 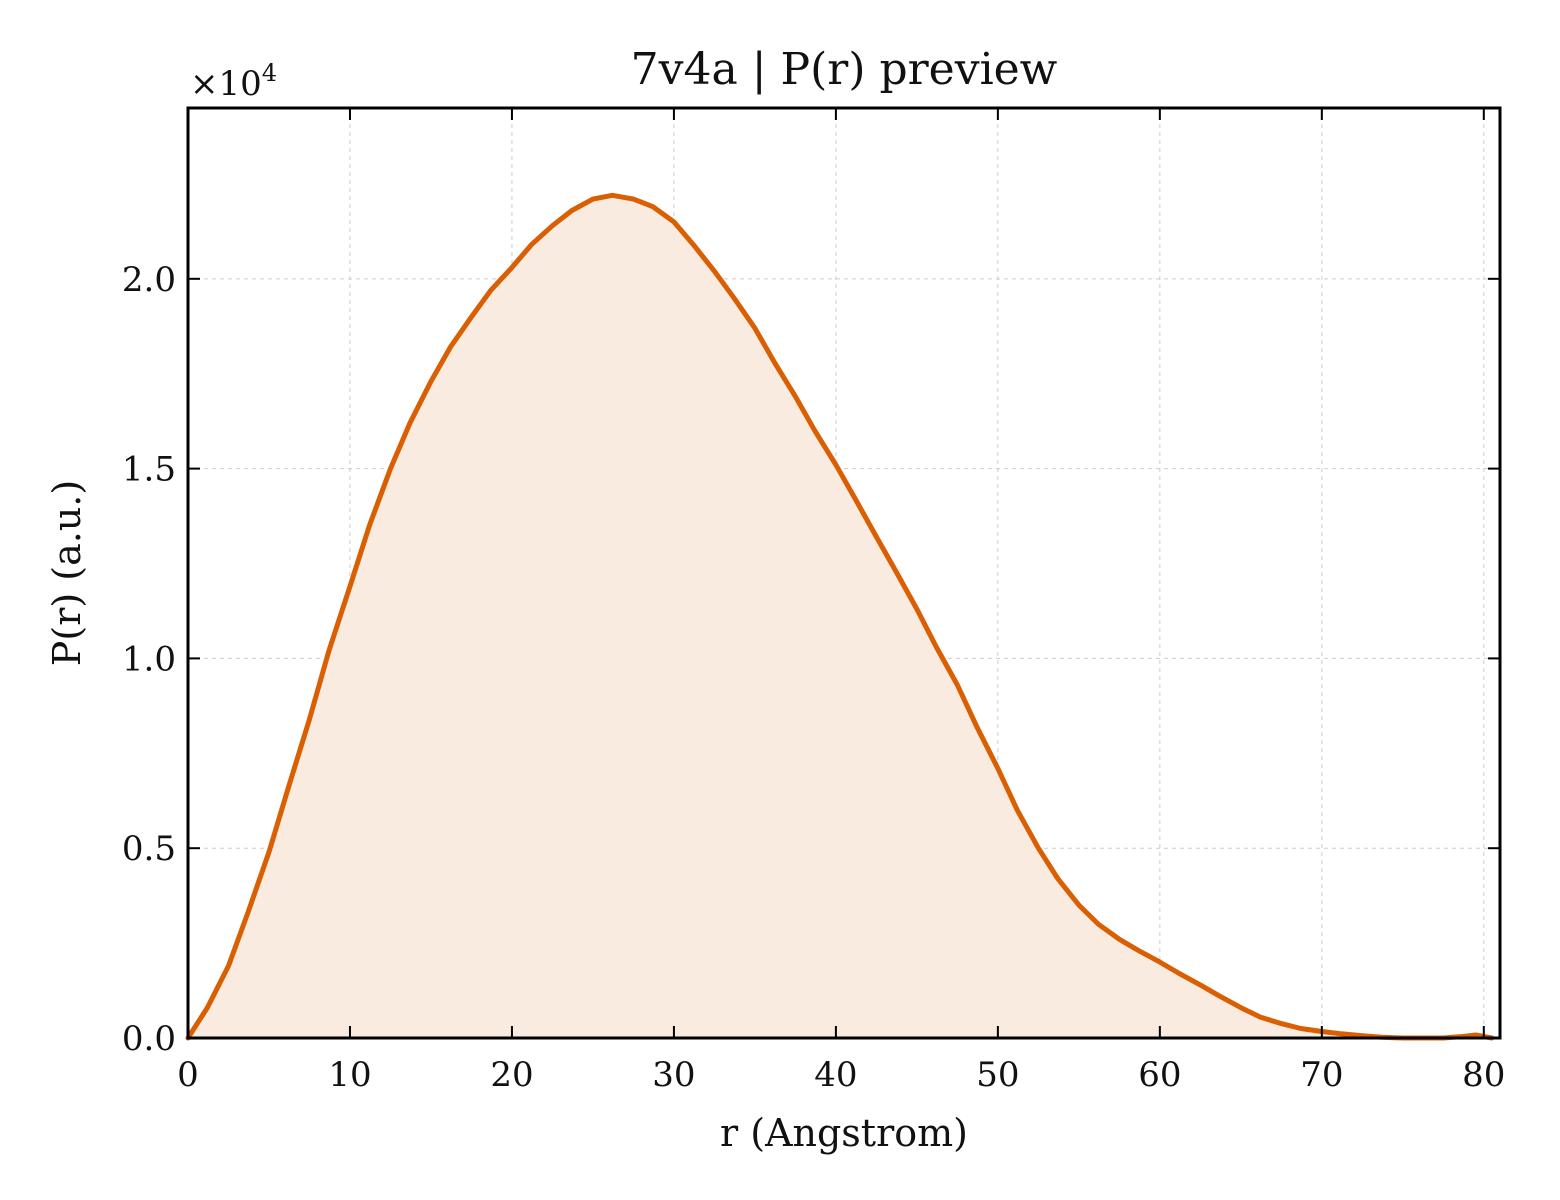 What do you see at coordinates (673, 1075) in the screenshot?
I see `x-tick-label: 30` at bounding box center [673, 1075].